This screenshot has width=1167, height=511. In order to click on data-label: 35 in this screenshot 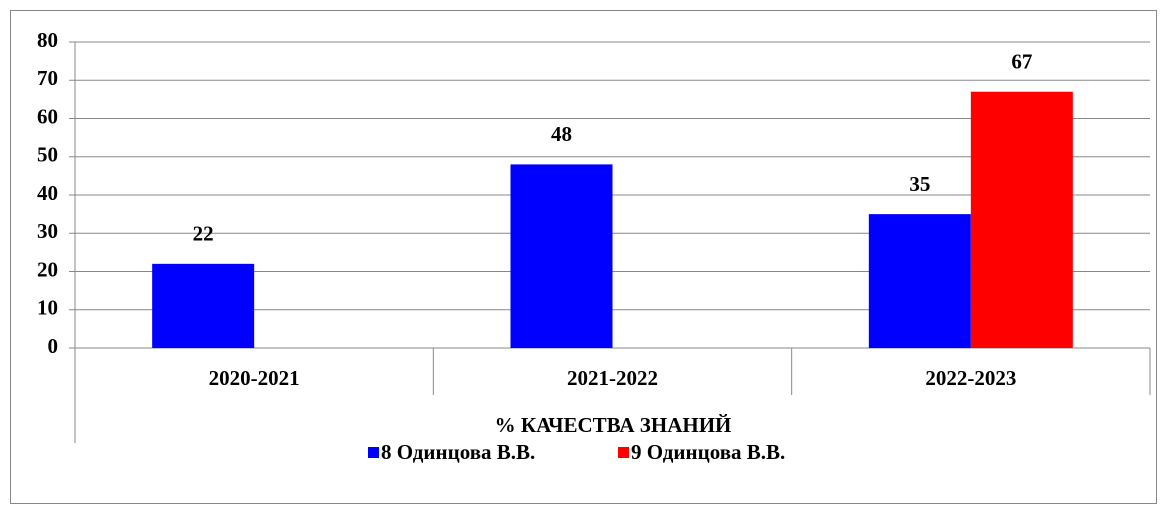, I will do `click(919, 184)`.